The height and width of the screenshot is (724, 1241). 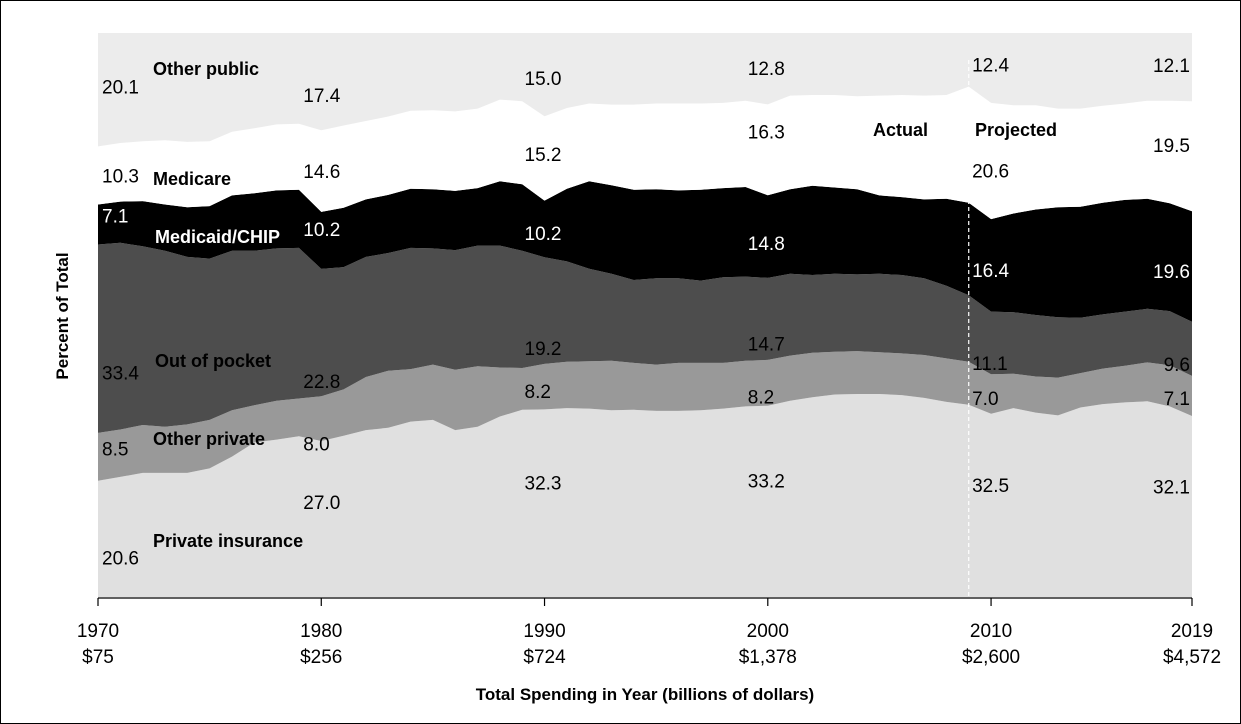 I want to click on area-other-public, so click(x=645, y=90).